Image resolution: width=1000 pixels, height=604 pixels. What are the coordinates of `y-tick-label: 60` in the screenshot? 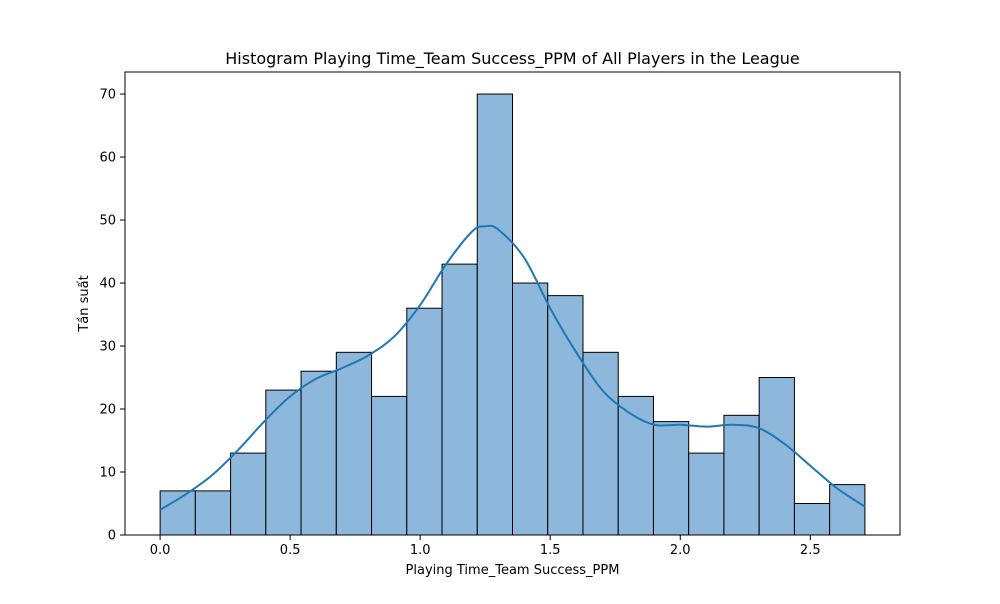 It's located at (107, 158).